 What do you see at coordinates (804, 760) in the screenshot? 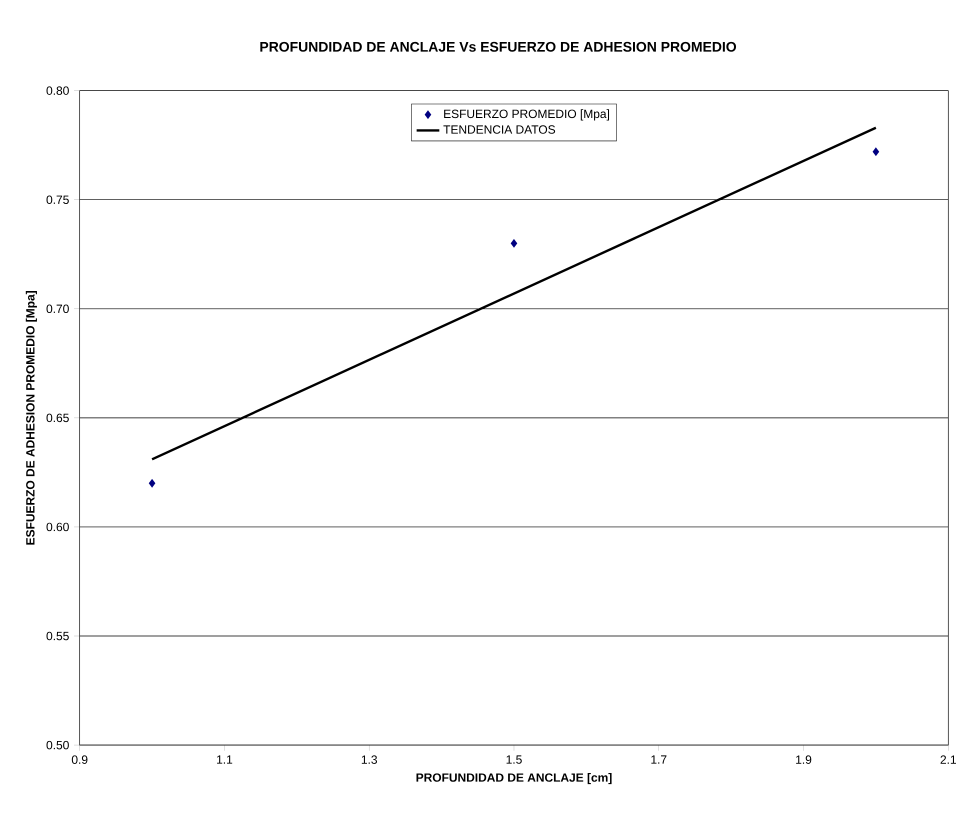
I see `x-tick-label: 1.9` at bounding box center [804, 760].